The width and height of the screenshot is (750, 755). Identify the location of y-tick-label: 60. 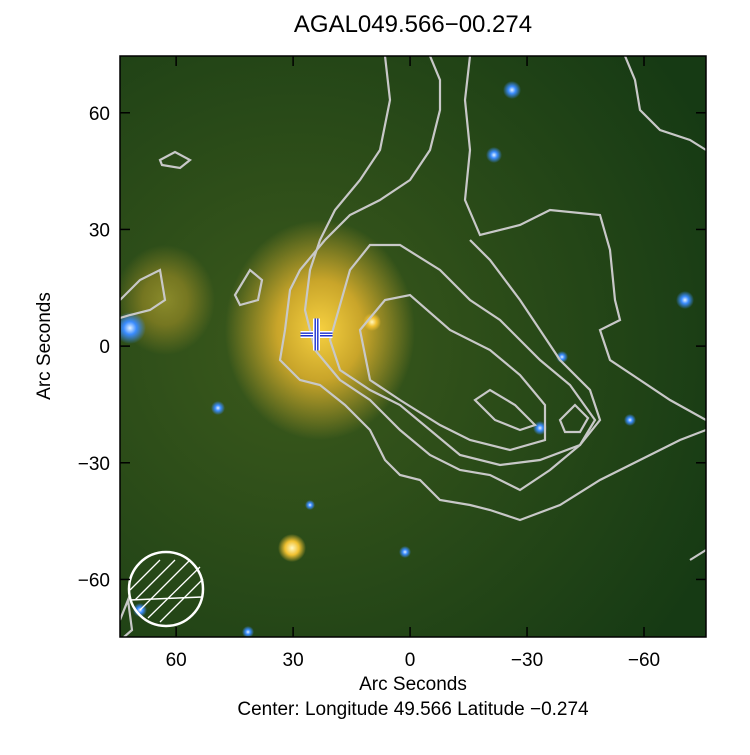
(99, 114).